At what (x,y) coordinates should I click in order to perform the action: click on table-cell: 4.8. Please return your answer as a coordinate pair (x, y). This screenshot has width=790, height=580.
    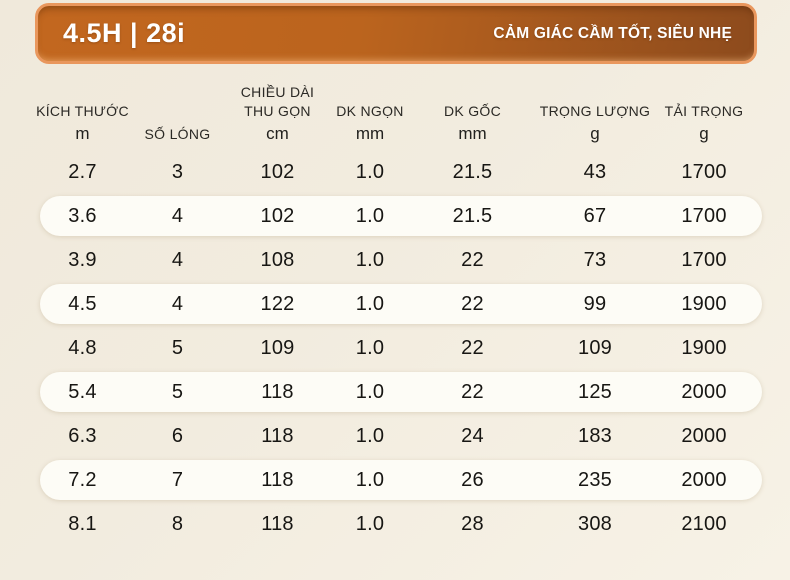
    Looking at the image, I should click on (82, 347).